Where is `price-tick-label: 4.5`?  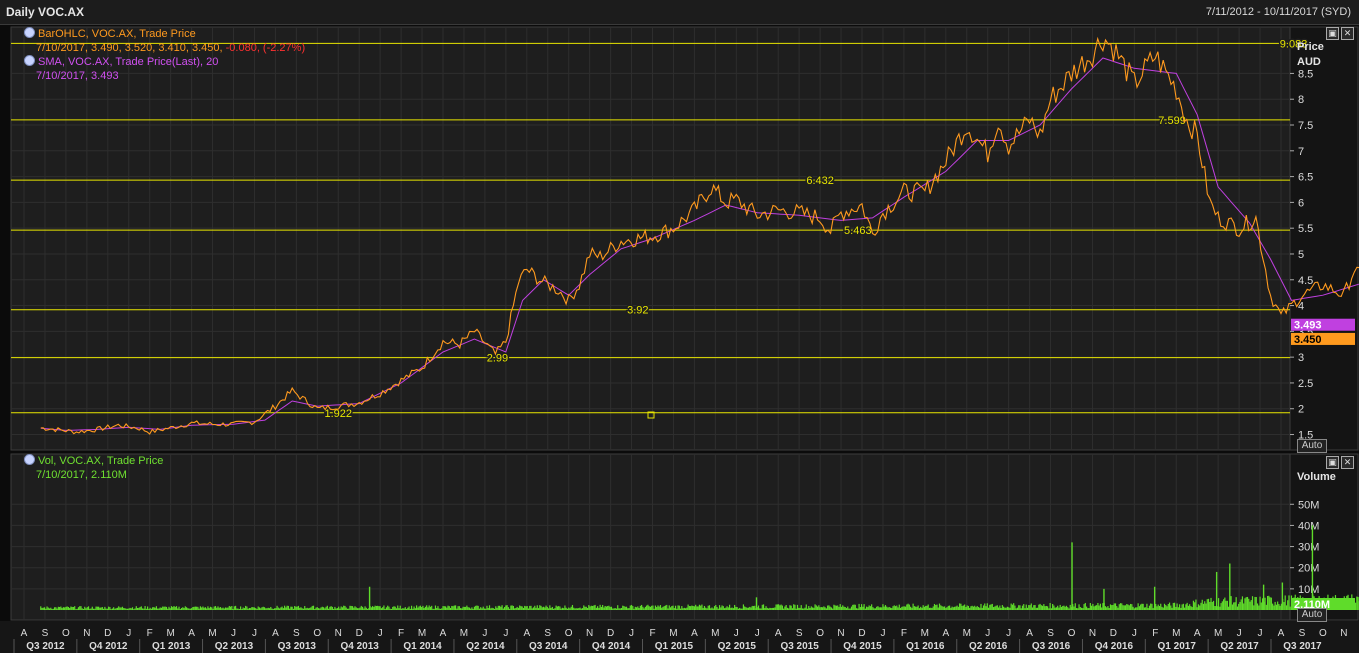
price-tick-label: 4.5 is located at coordinates (1305, 281).